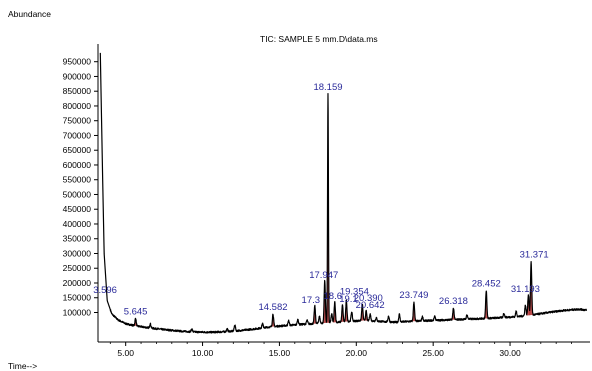 The image size is (592, 371). What do you see at coordinates (77, 239) in the screenshot?
I see `y-tick-label: 350000` at bounding box center [77, 239].